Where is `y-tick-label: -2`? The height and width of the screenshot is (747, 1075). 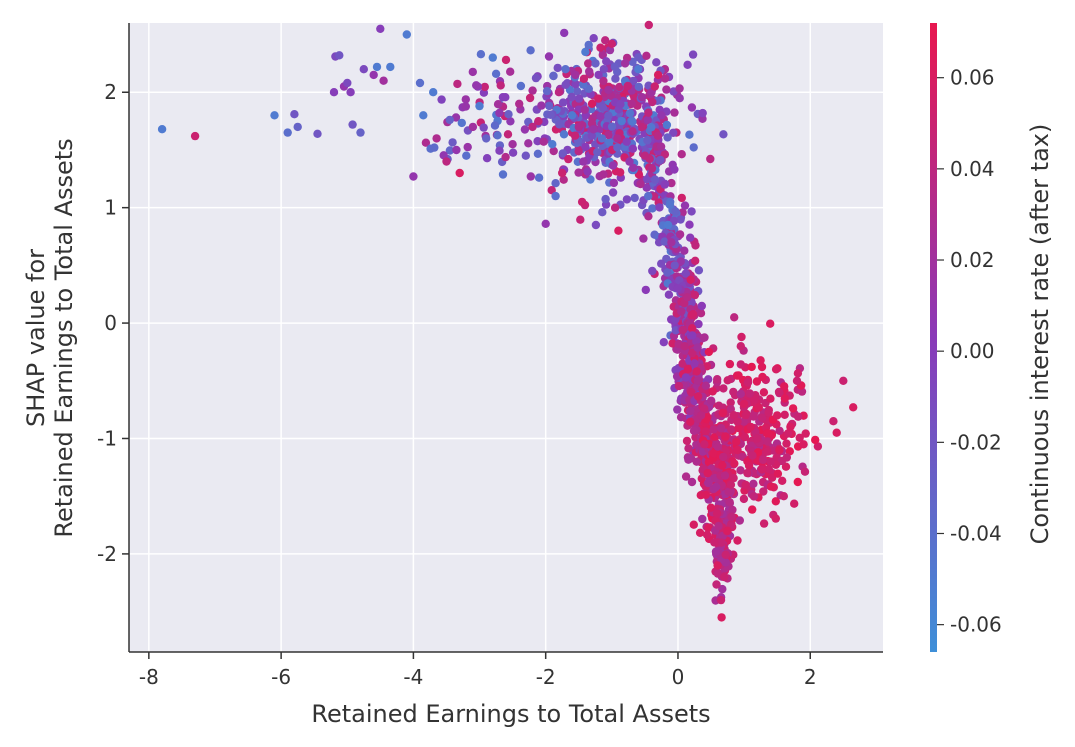 y-tick-label: -2 is located at coordinates (107, 554).